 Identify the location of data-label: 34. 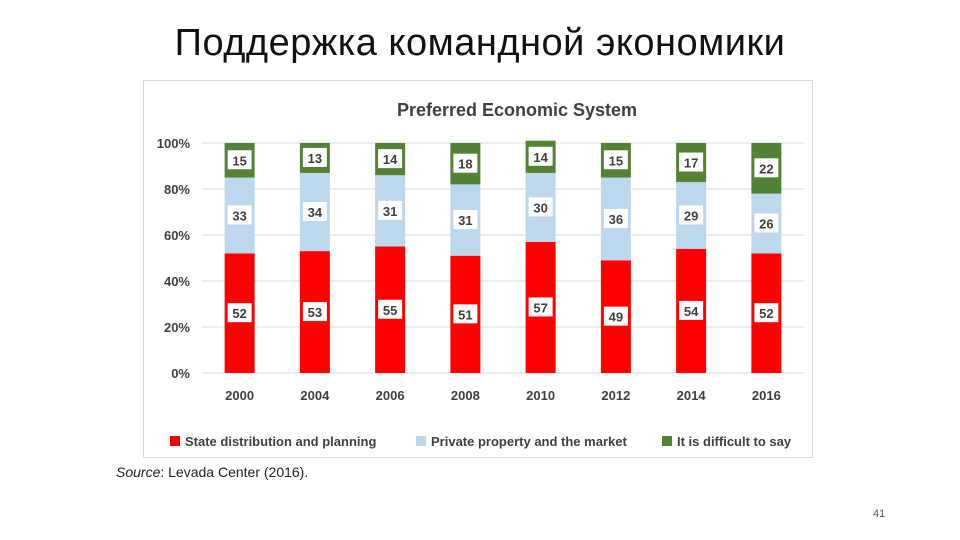
(315, 212).